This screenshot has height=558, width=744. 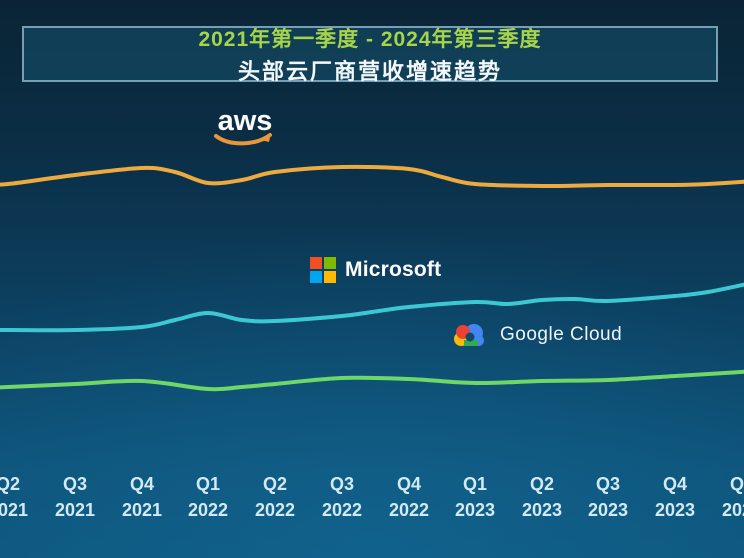 What do you see at coordinates (561, 334) in the screenshot?
I see `google-cloud-logo-text: Google Cloud` at bounding box center [561, 334].